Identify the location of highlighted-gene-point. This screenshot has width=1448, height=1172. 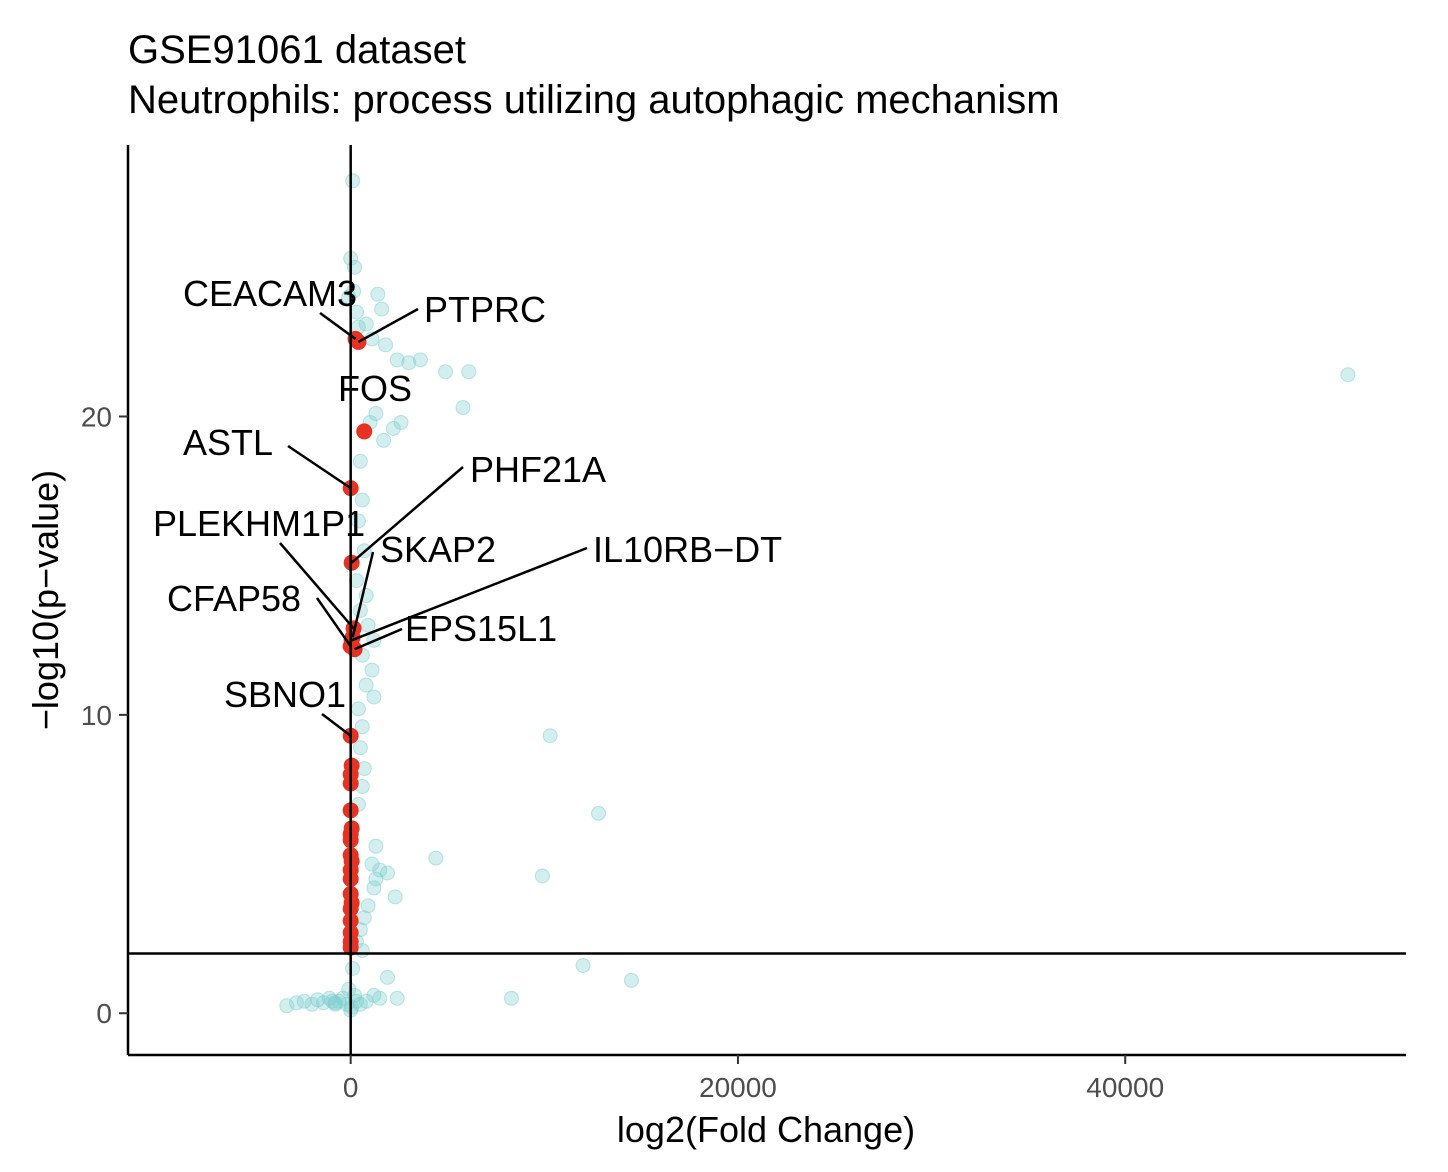
(364, 431).